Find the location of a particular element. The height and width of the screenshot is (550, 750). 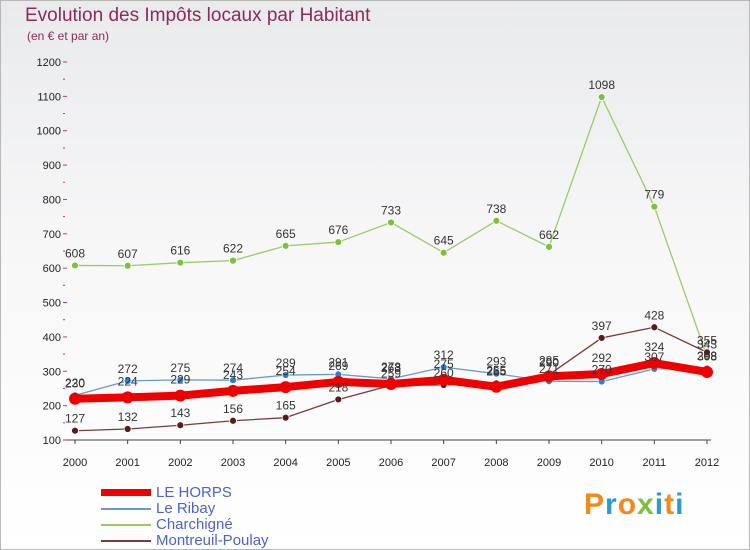

data-label: 285 is located at coordinates (549, 360).